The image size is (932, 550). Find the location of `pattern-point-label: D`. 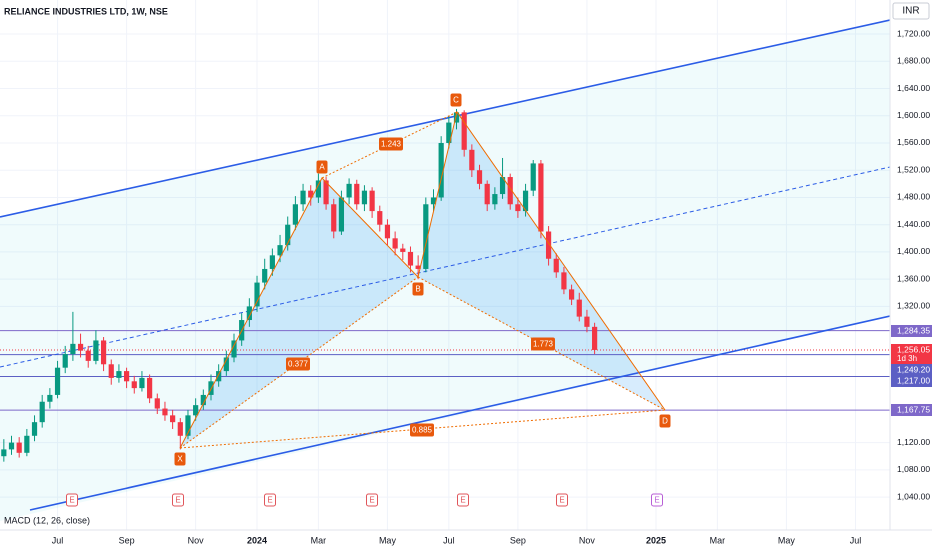

pattern-point-label: D is located at coordinates (665, 421).